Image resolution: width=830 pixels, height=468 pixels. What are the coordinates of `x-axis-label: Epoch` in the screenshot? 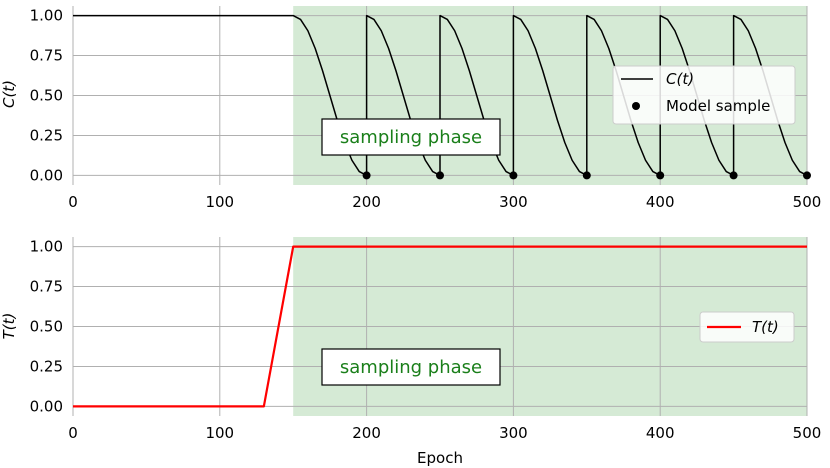 It's located at (440, 458).